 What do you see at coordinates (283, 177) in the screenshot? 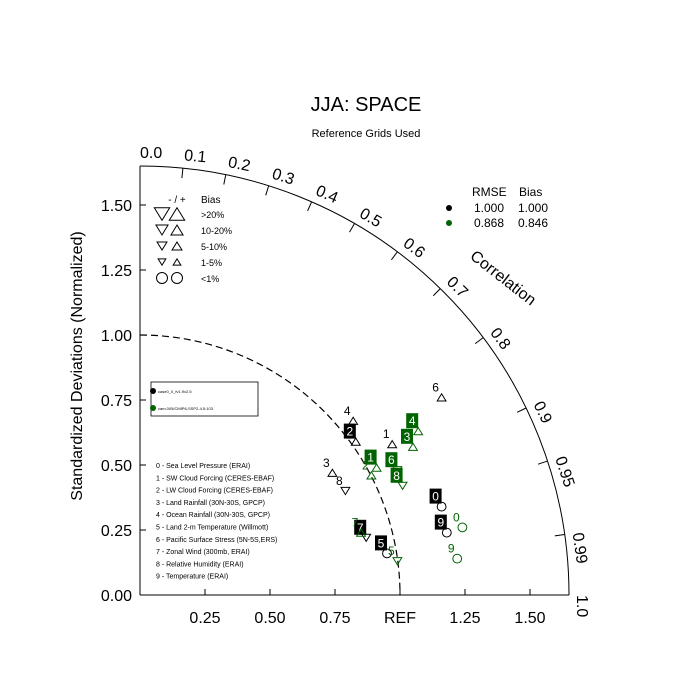
I see `correlation-tick-label: 0.3` at bounding box center [283, 177].